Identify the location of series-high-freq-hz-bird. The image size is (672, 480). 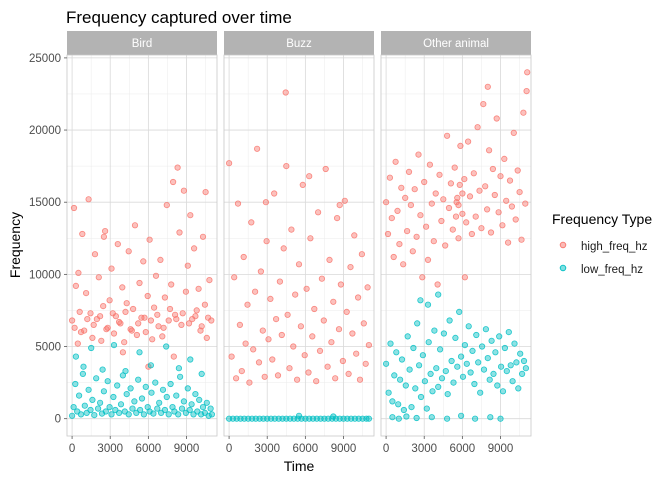
(142, 267).